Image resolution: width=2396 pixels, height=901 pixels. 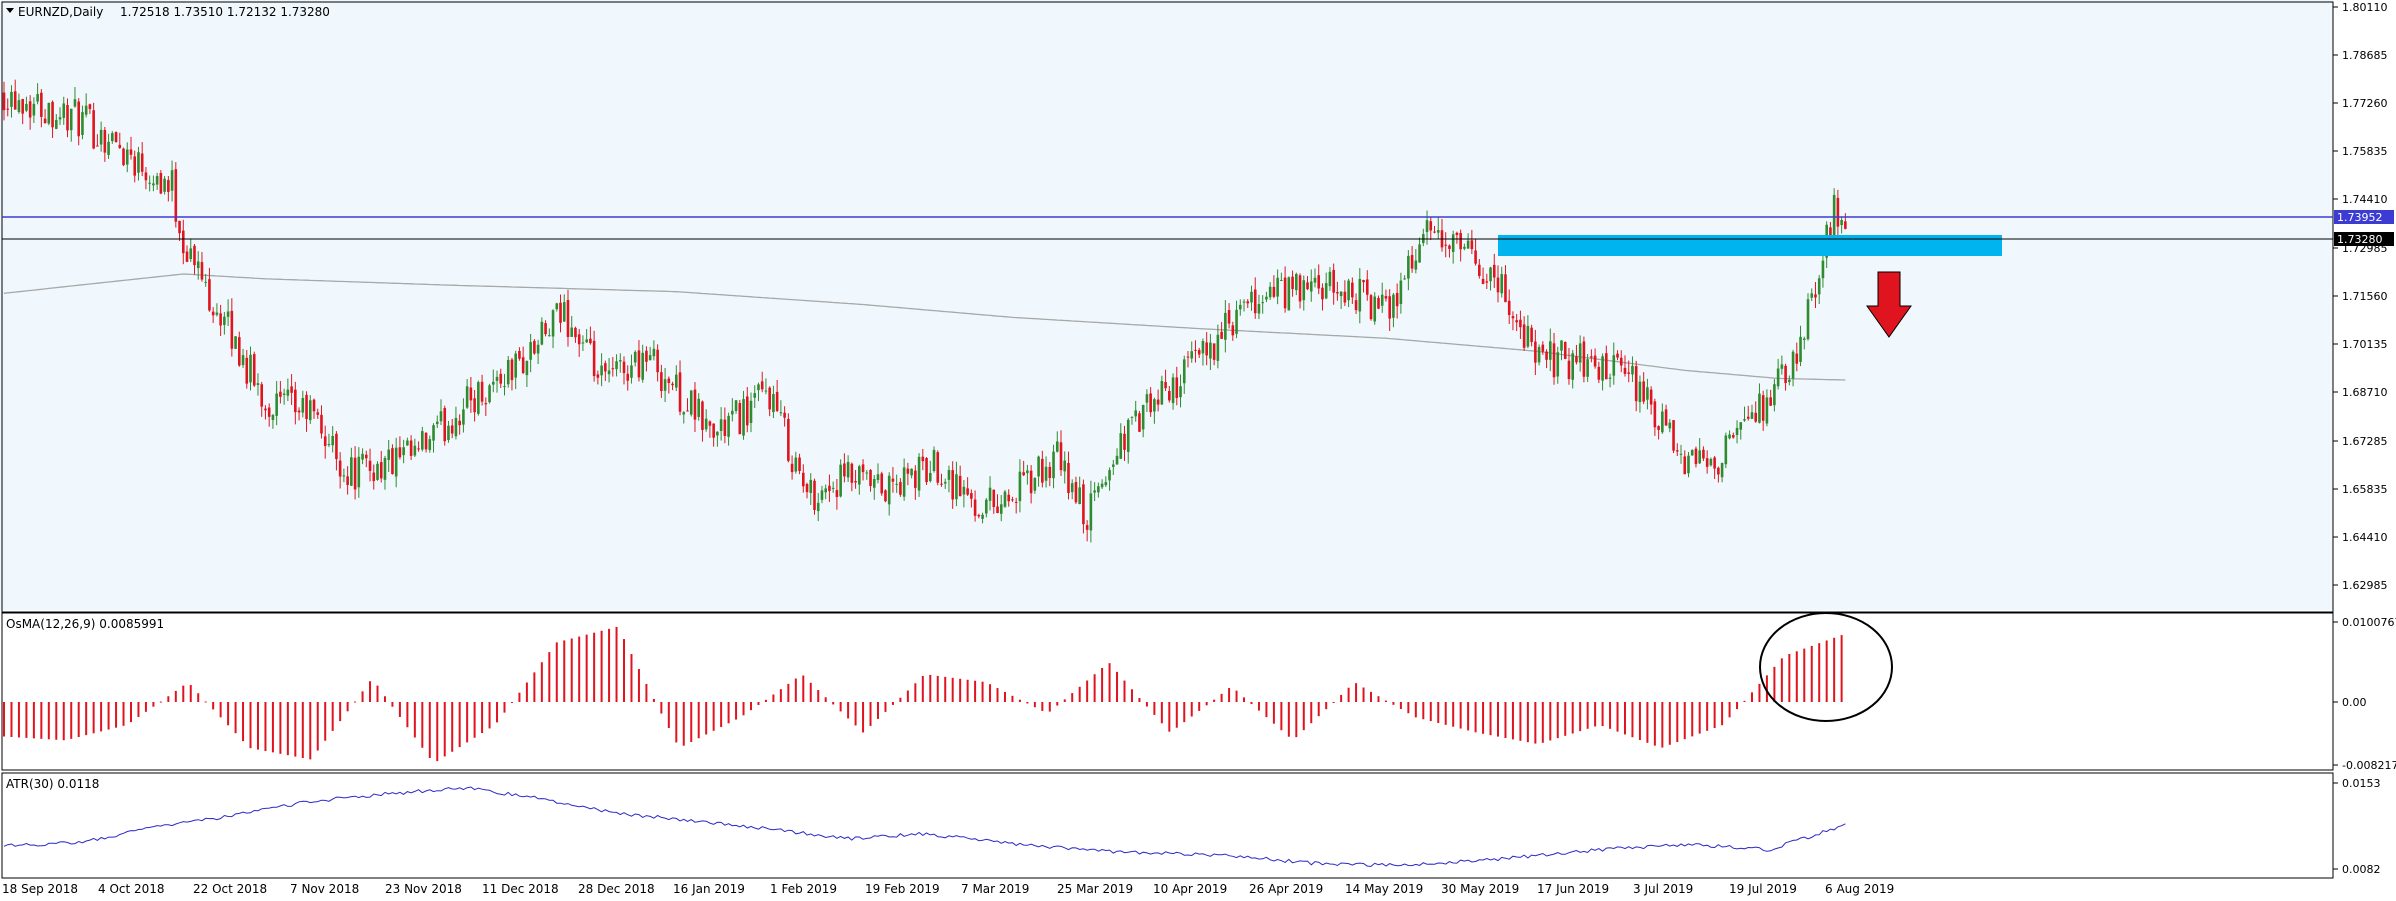 What do you see at coordinates (1826, 667) in the screenshot?
I see `osma-peak-circle` at bounding box center [1826, 667].